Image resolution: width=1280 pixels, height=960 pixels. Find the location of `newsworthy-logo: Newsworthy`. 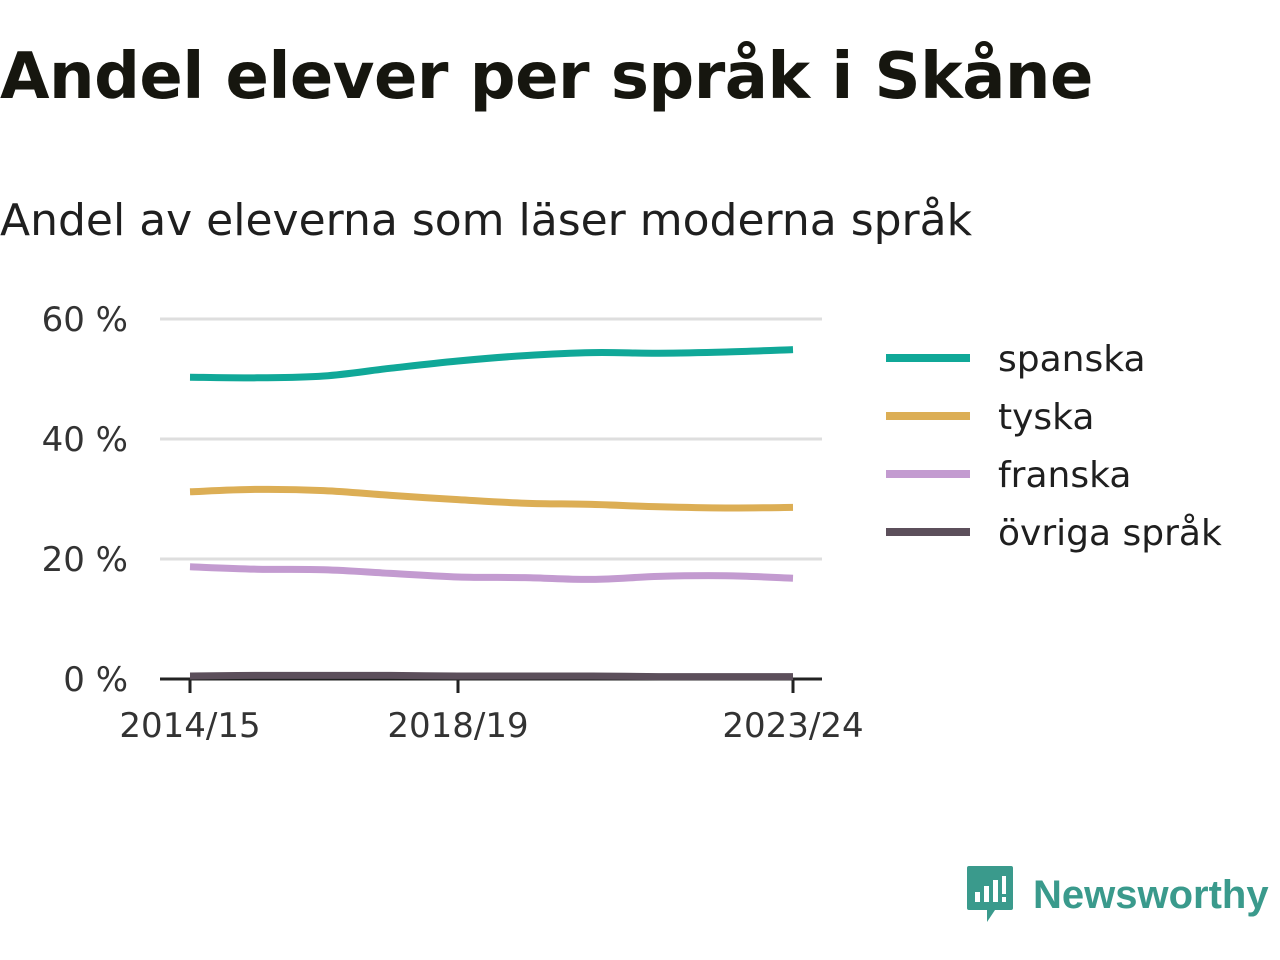

newsworthy-logo: Newsworthy is located at coordinates (1117, 895).